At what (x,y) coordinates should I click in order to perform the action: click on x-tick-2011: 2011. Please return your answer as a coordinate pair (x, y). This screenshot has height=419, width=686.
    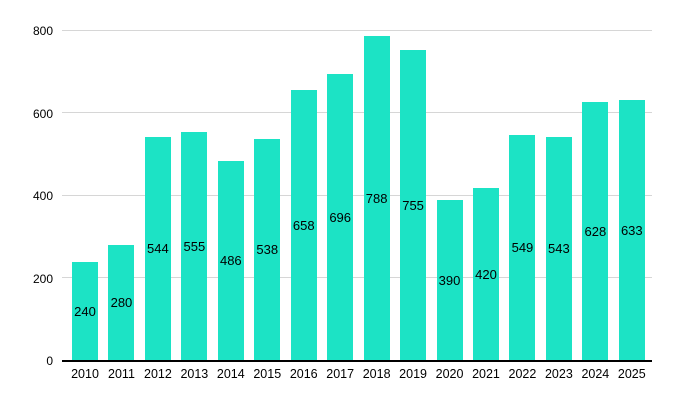
    Looking at the image, I should click on (121, 374).